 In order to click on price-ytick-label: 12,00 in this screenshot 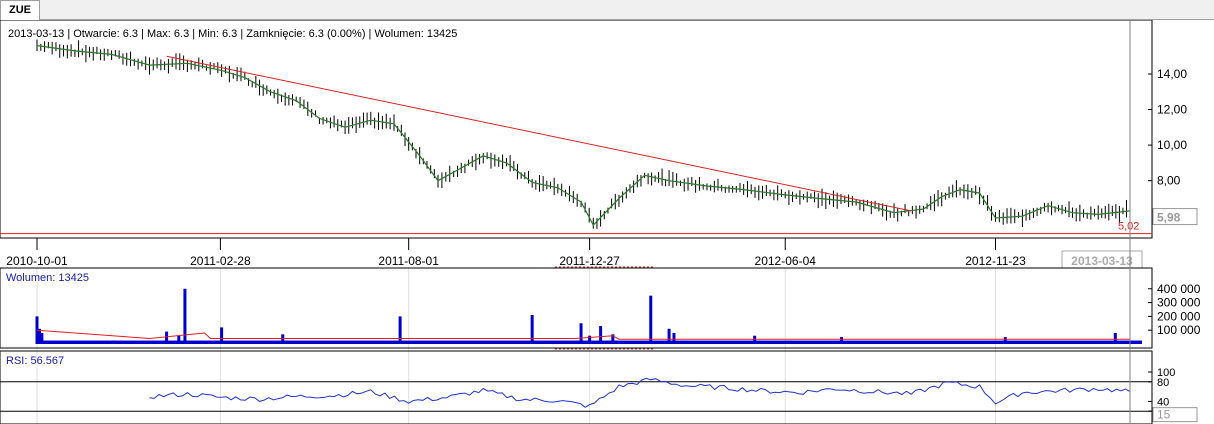, I will do `click(1172, 110)`.